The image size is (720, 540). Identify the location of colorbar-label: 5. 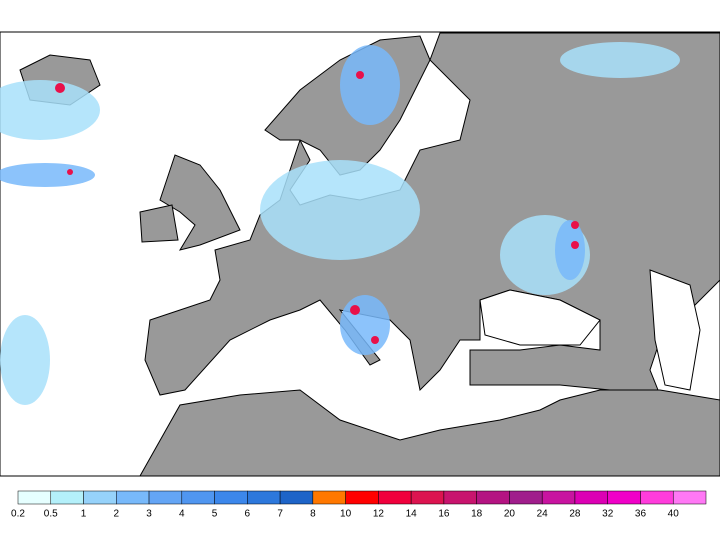
(215, 514).